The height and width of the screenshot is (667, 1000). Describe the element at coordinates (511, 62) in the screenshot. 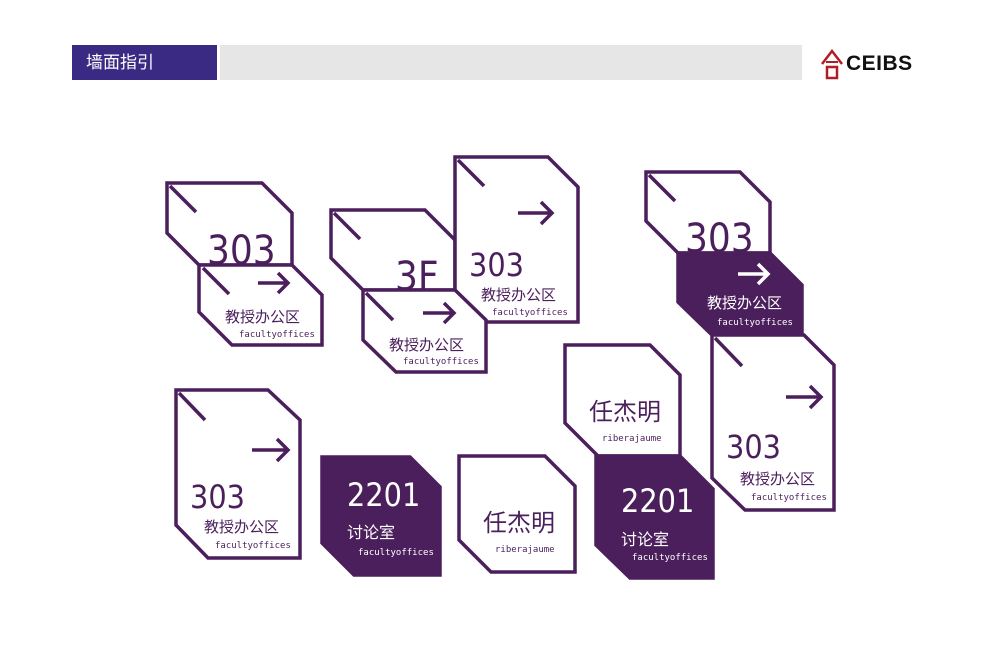

I see `header-bar` at that location.